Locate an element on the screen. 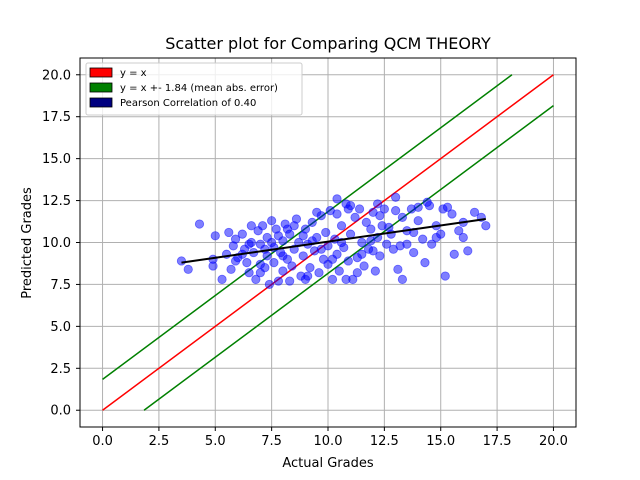 The height and width of the screenshot is (480, 640). x-tick-label-2: 5.0 is located at coordinates (215, 441).